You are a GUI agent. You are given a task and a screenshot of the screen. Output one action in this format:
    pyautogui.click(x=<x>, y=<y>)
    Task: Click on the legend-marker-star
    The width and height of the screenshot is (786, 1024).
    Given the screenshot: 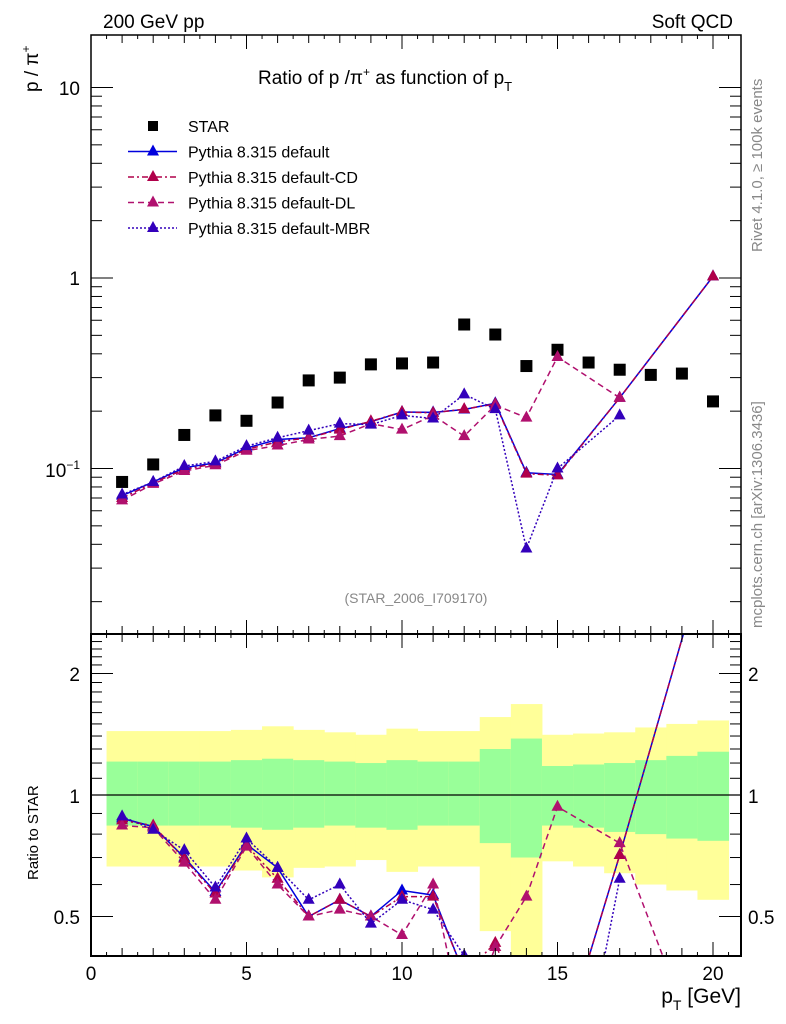 What is the action you would take?
    pyautogui.click(x=153, y=126)
    